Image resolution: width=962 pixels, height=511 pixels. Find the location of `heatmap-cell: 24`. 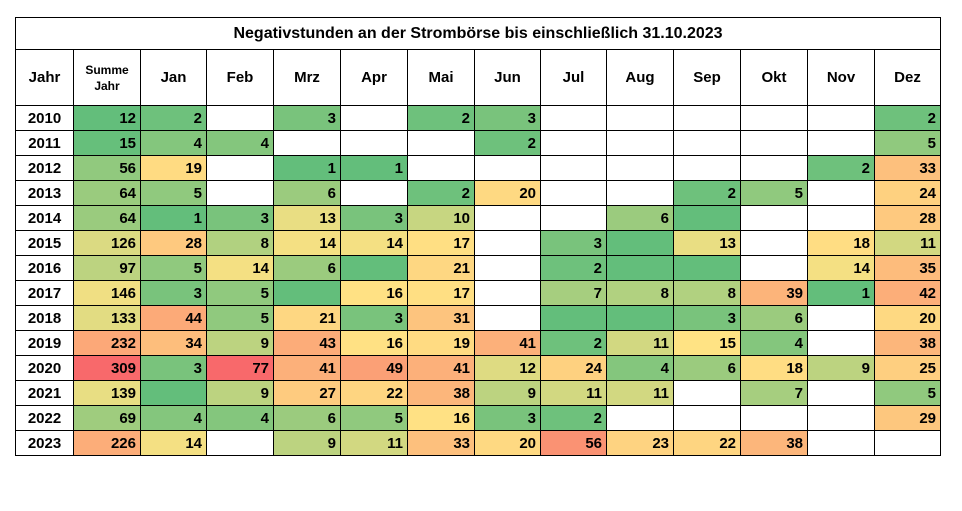

heatmap-cell: 24 is located at coordinates (573, 368).